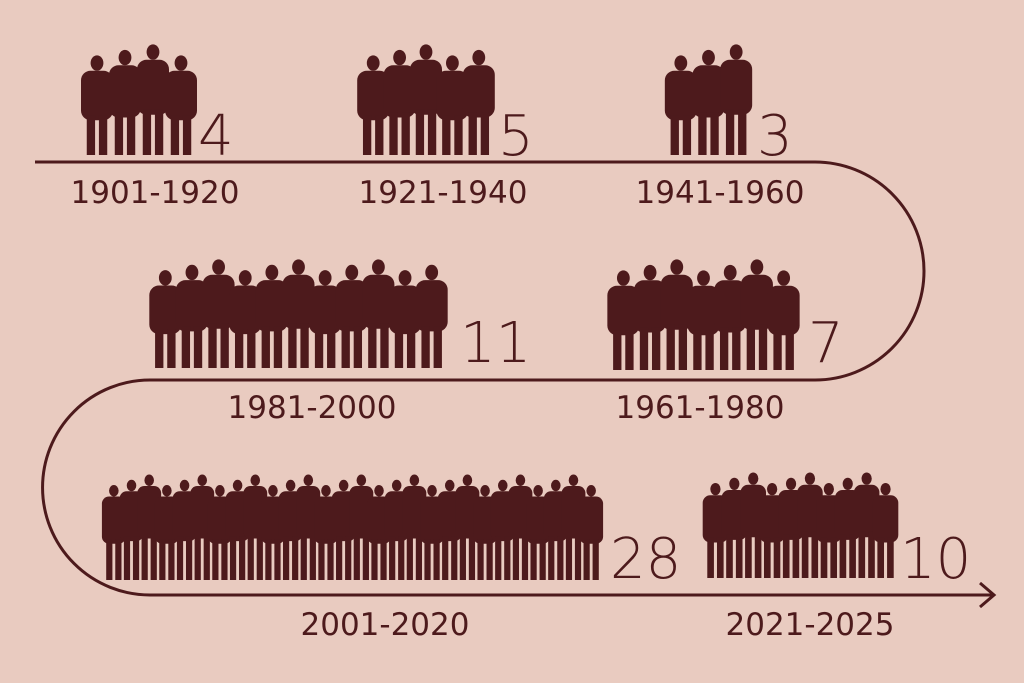  Describe the element at coordinates (810, 625) in the screenshot. I see `period-label: 2021-2025` at that location.